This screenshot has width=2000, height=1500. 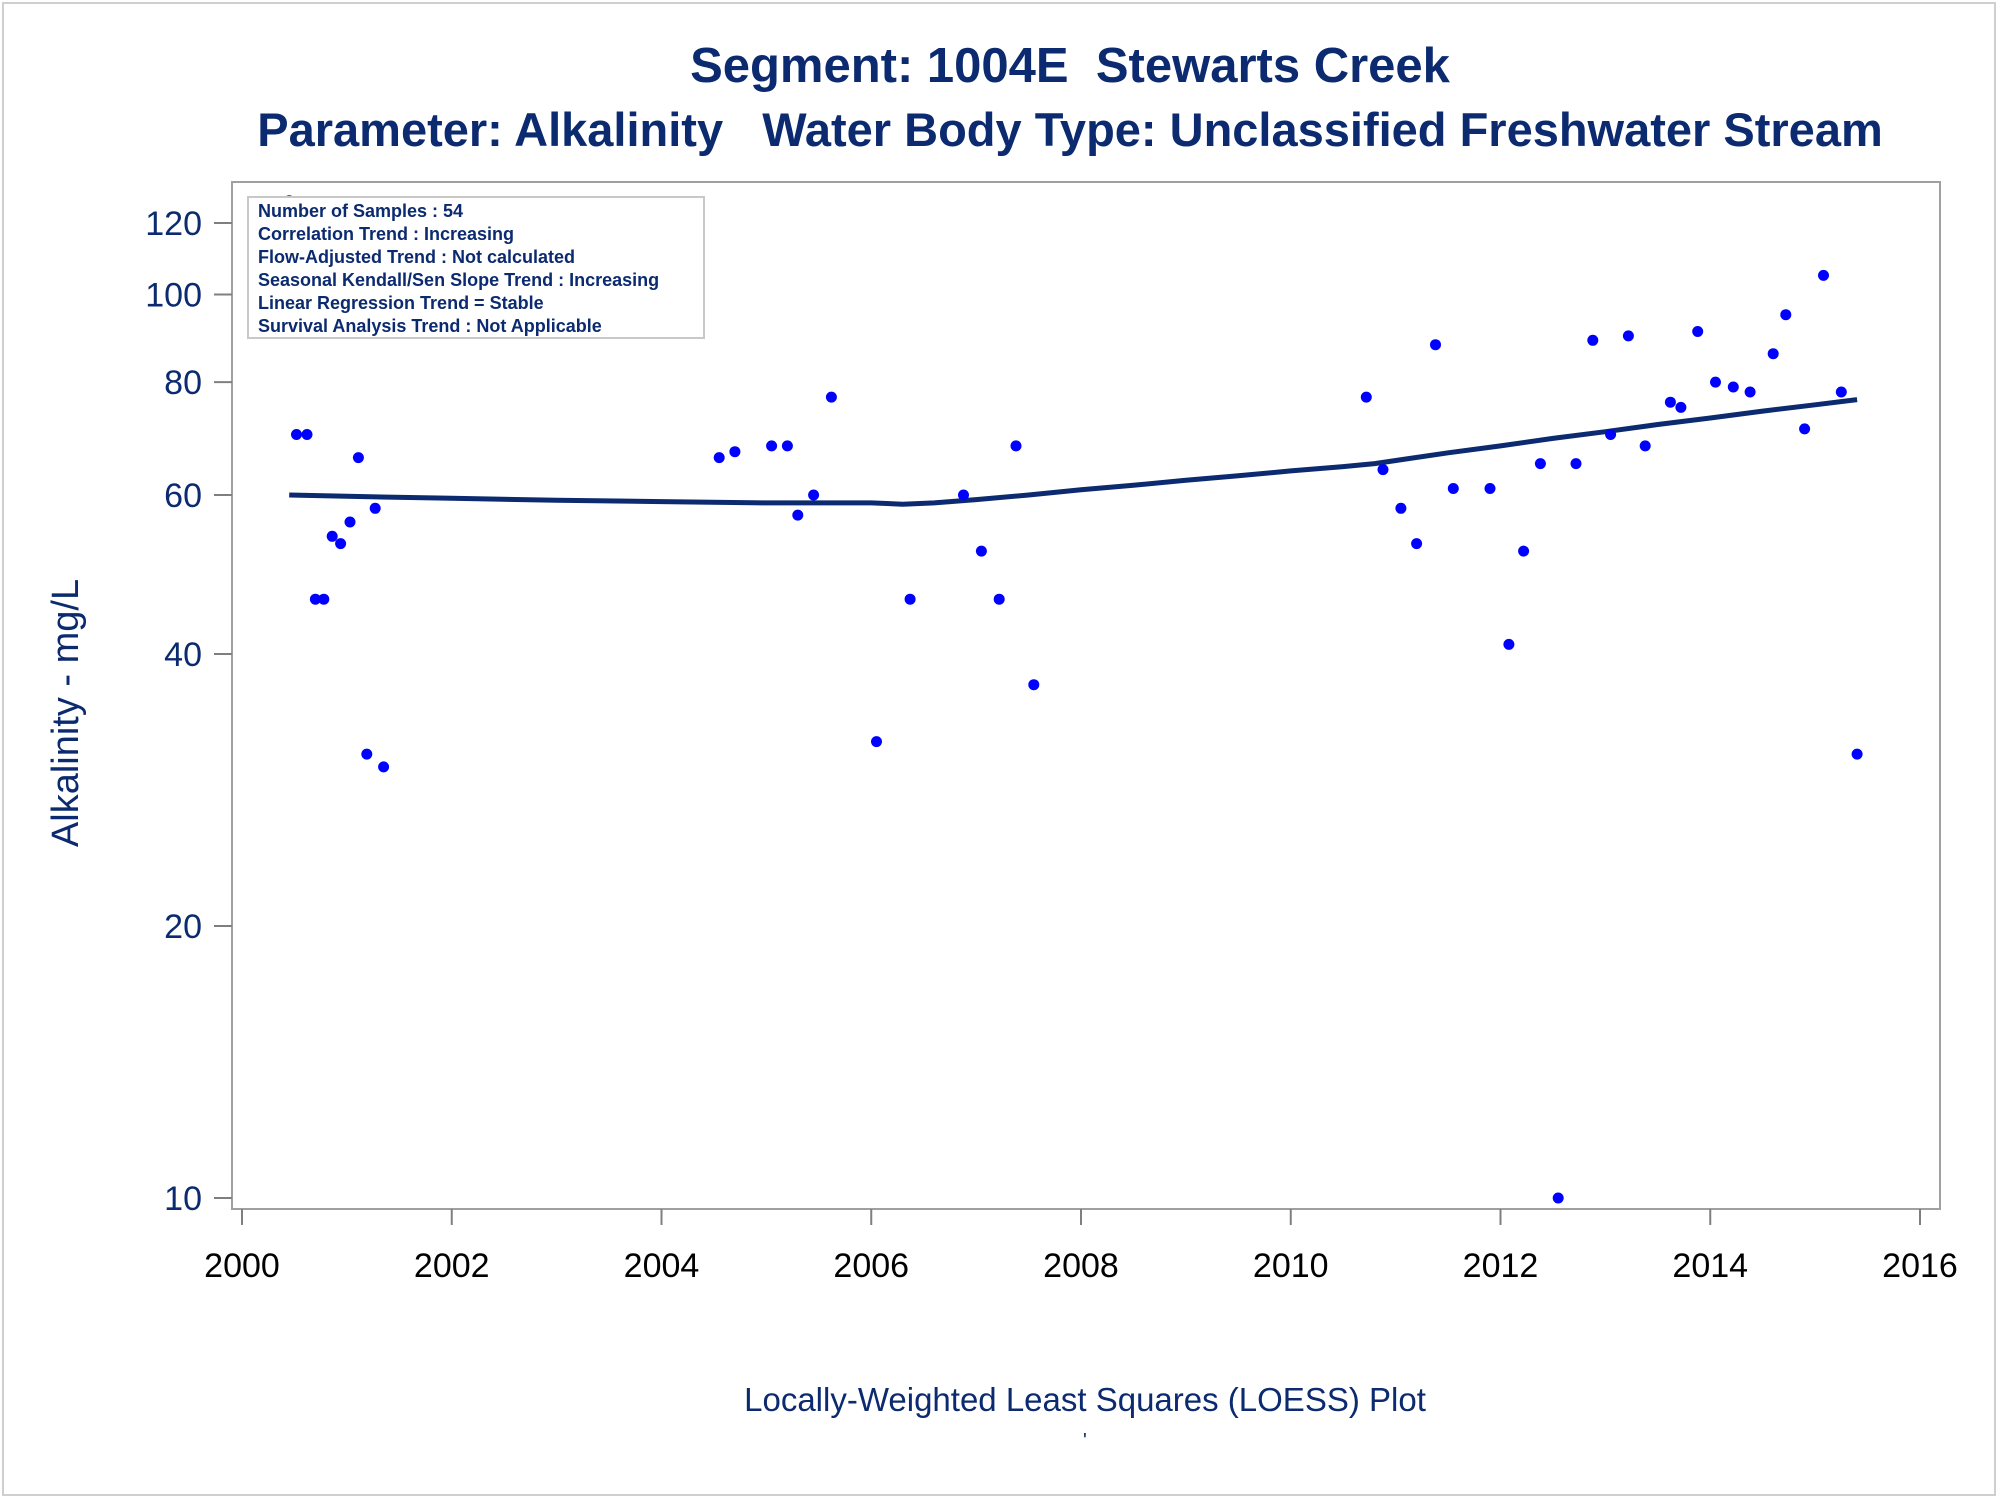 What do you see at coordinates (1501, 1266) in the screenshot?
I see `x-tick-label-2012: 2012` at bounding box center [1501, 1266].